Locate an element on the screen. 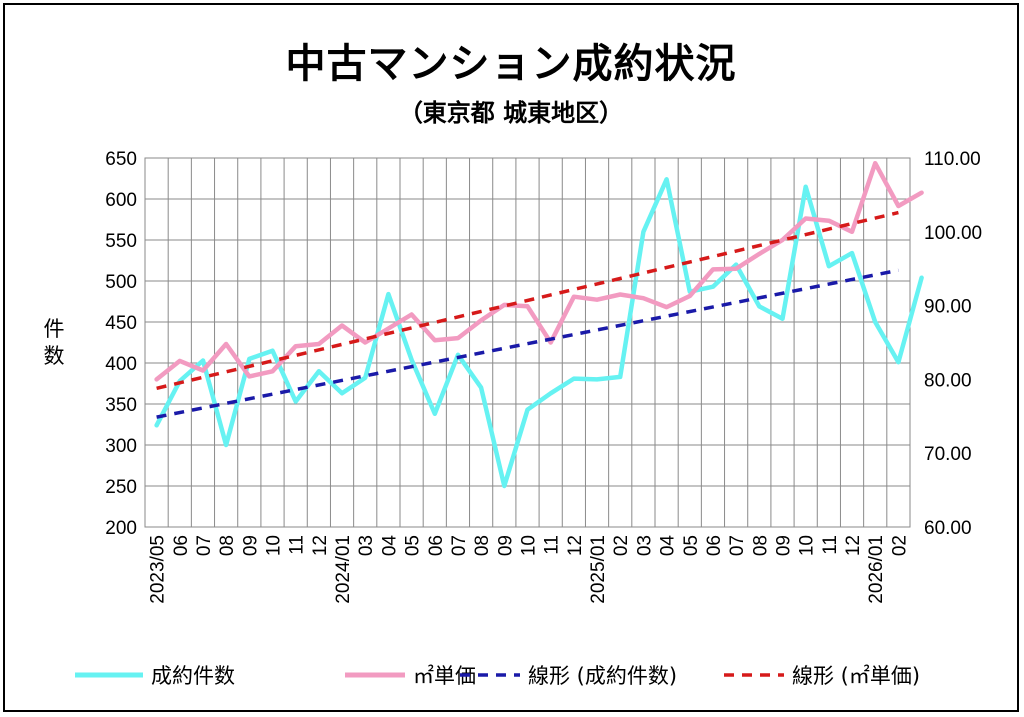 This screenshot has height=717, width=1024. y-tick-label: 500 is located at coordinates (121, 282).